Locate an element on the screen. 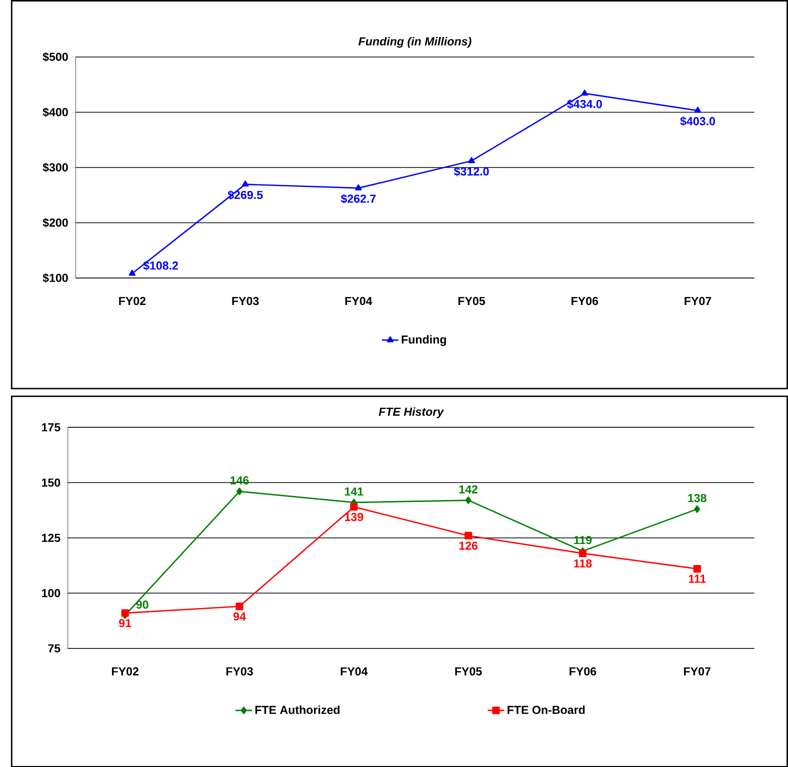 This screenshot has height=767, width=788. data-label: $262.7 is located at coordinates (358, 199).